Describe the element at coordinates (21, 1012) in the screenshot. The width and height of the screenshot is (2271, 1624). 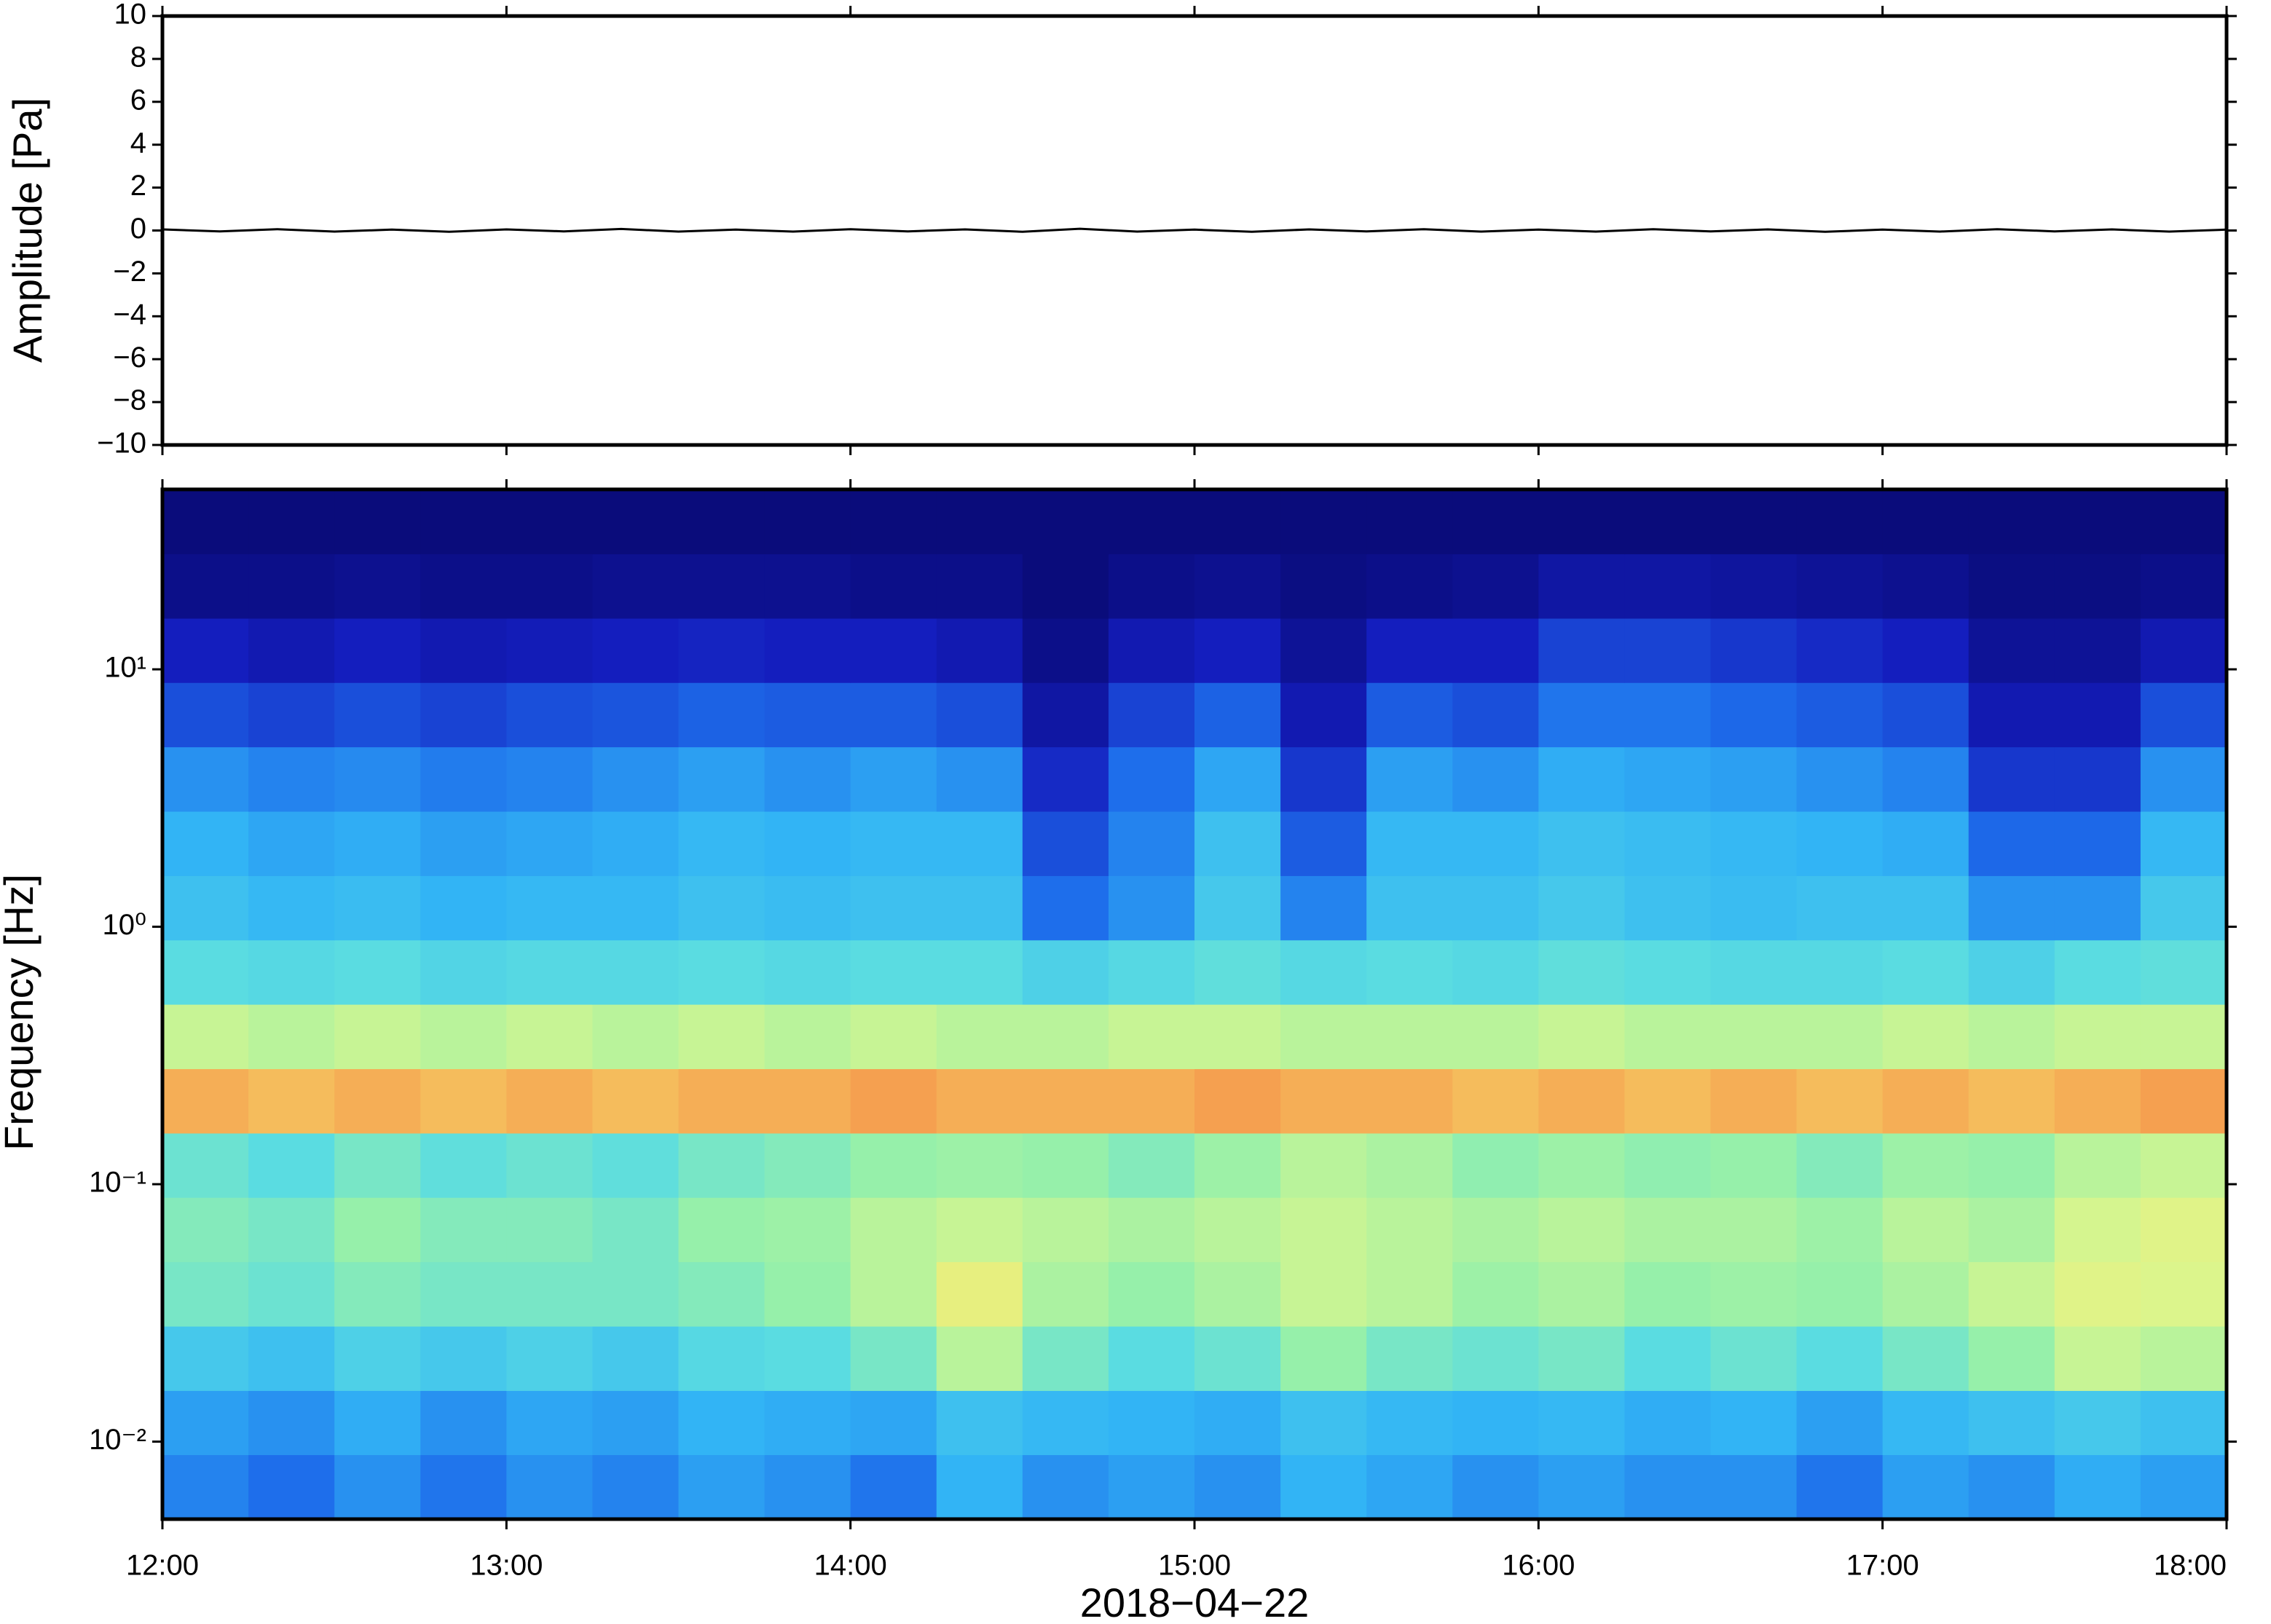
I see `y-axis-label: Frequency [Hz]` at that location.